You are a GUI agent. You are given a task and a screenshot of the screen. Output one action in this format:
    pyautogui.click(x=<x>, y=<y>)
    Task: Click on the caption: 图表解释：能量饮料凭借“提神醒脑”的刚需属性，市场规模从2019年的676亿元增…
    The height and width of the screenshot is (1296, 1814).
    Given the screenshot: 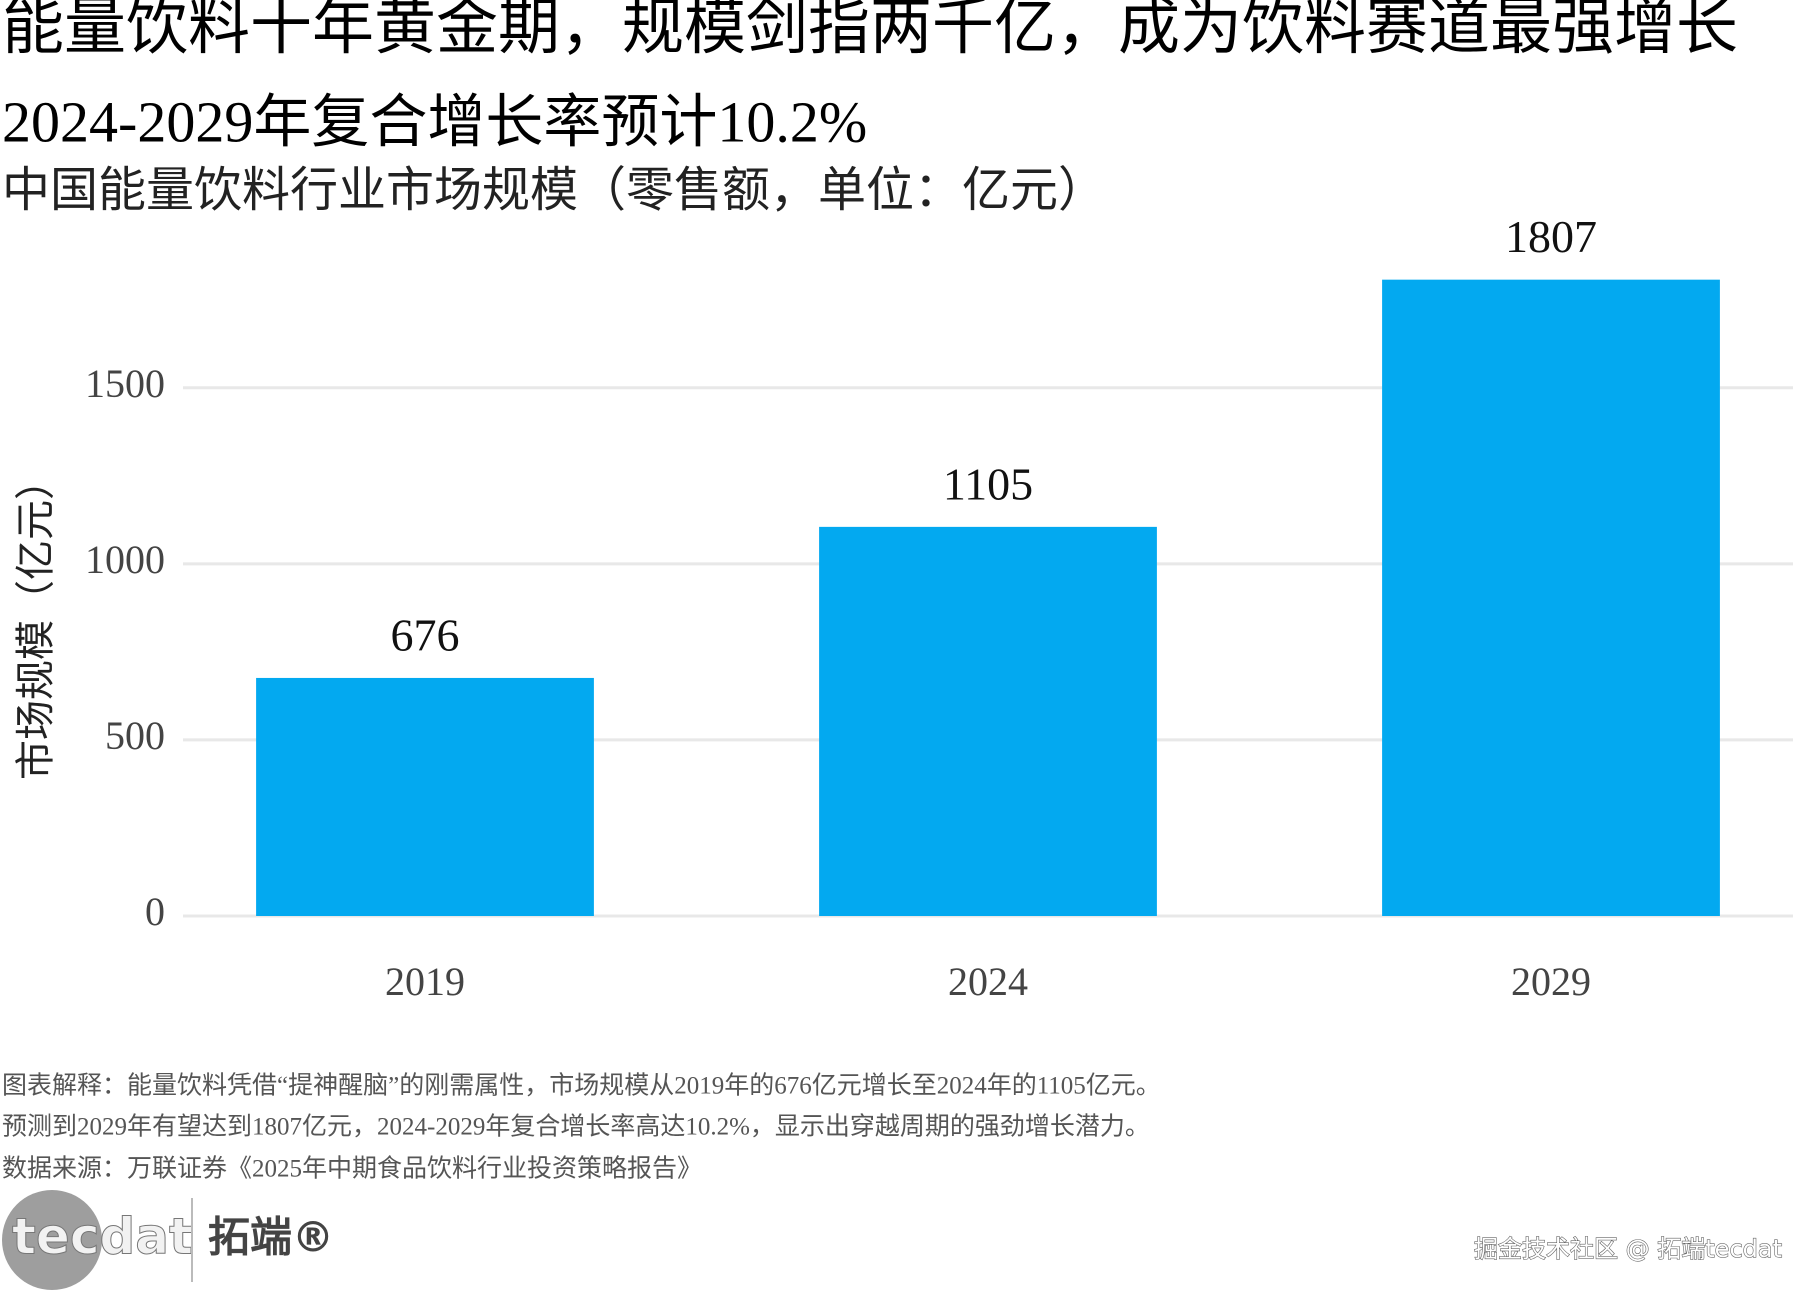 What is the action you would take?
    pyautogui.click(x=581, y=1127)
    